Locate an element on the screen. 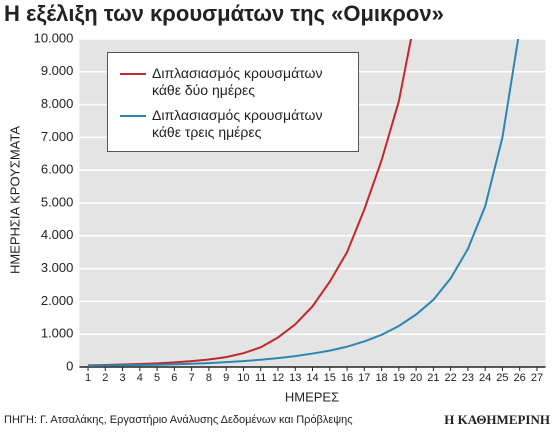 Image resolution: width=554 pixels, height=434 pixels. x-tick-label: 4 is located at coordinates (140, 378).